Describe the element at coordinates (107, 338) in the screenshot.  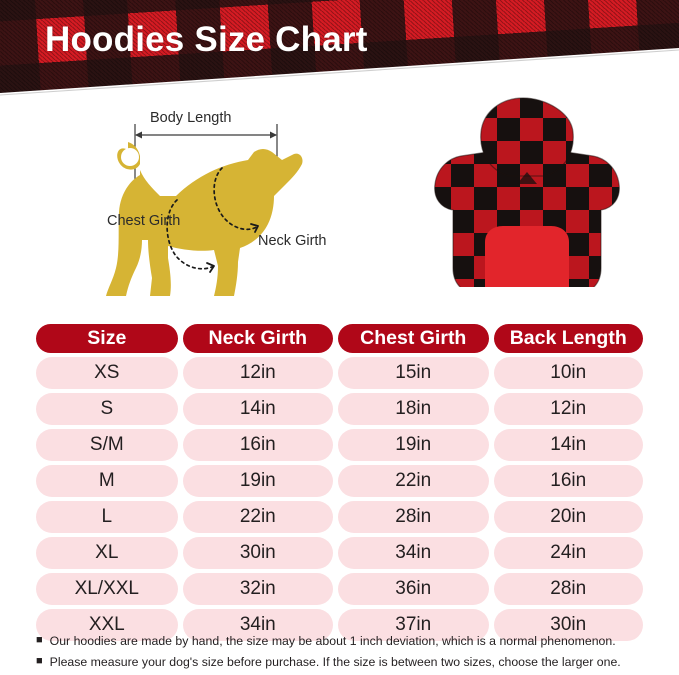
I see `column-header-size: Size` at that location.